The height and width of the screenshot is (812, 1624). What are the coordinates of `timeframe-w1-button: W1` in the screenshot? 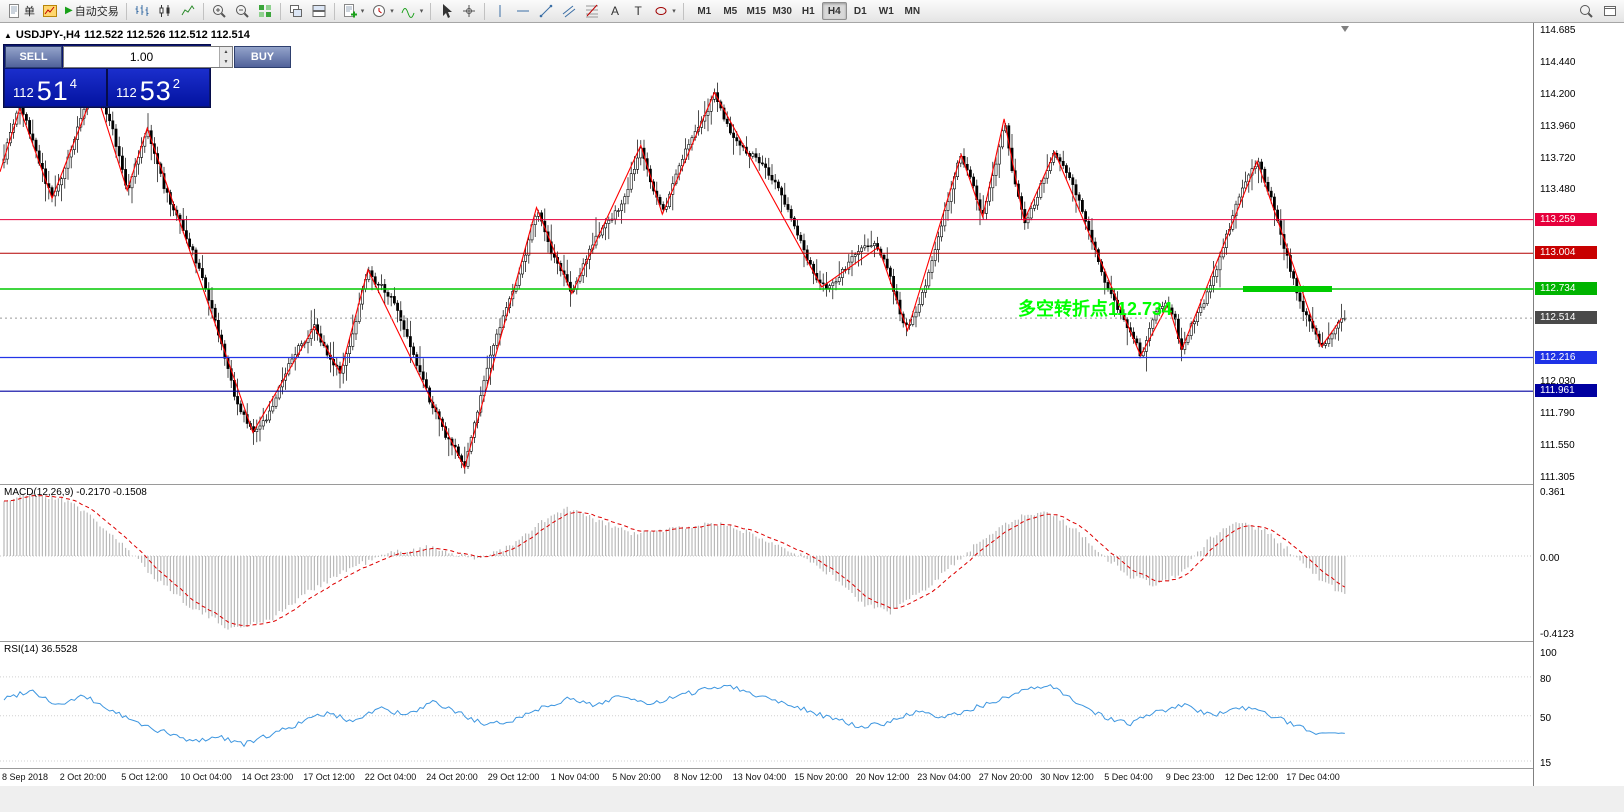 It's located at (886, 11).